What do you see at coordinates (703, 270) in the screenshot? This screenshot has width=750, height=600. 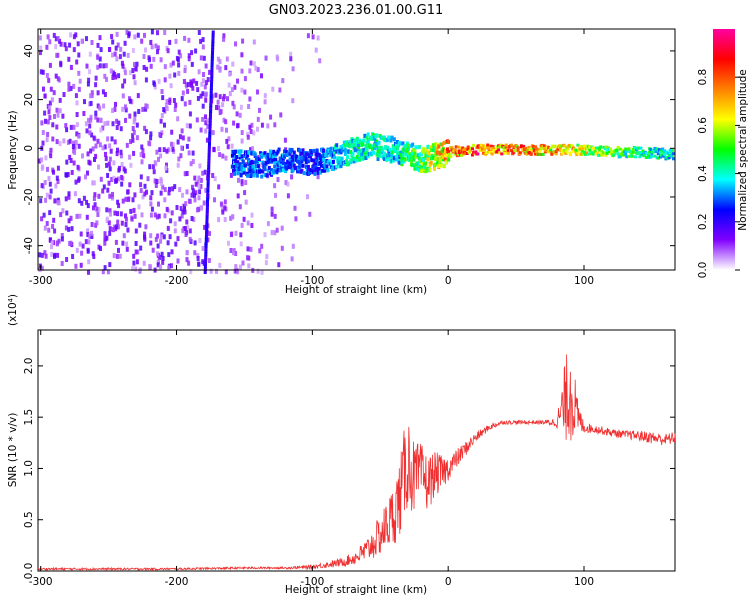 I see `colorbar-tick-label: 0.0` at bounding box center [703, 270].